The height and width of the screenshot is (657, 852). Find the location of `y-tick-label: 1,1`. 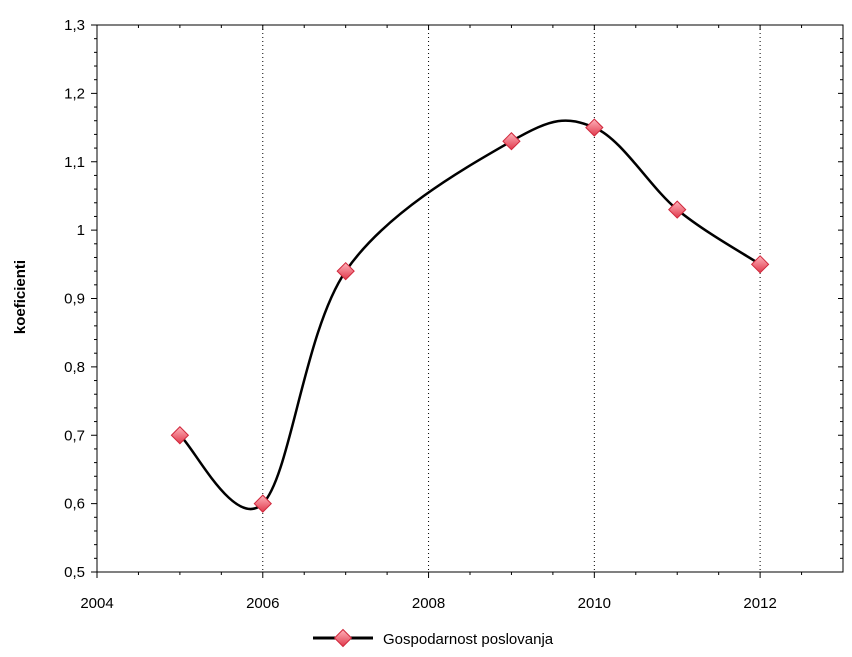

y-tick-label: 1,1 is located at coordinates (74, 162).